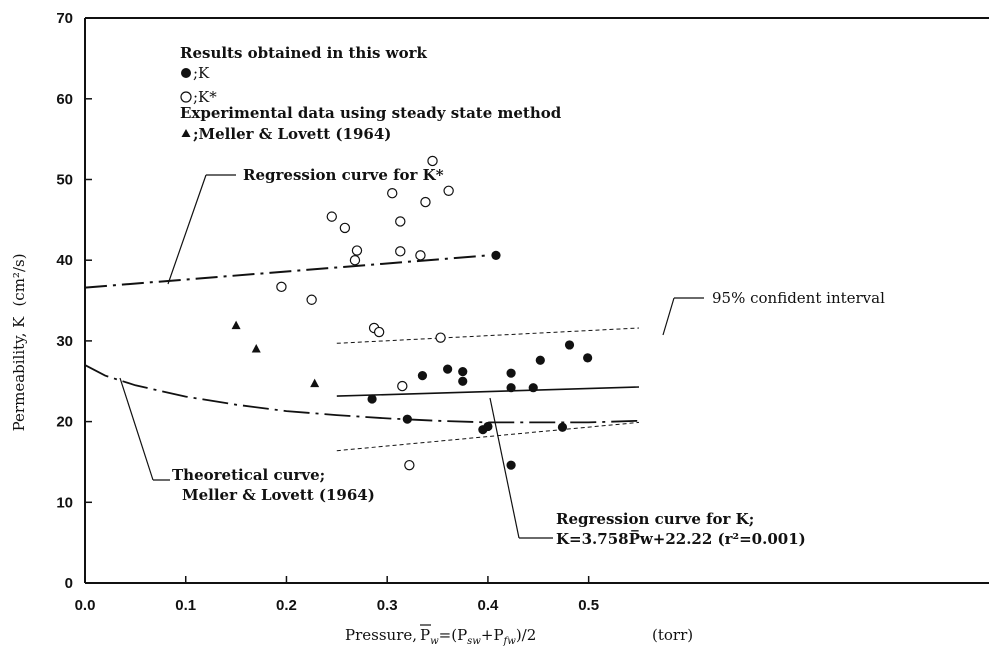 This screenshot has width=989, height=651. I want to click on legend-exp-label: ;Meller & Lovett (1964), so click(292, 134).